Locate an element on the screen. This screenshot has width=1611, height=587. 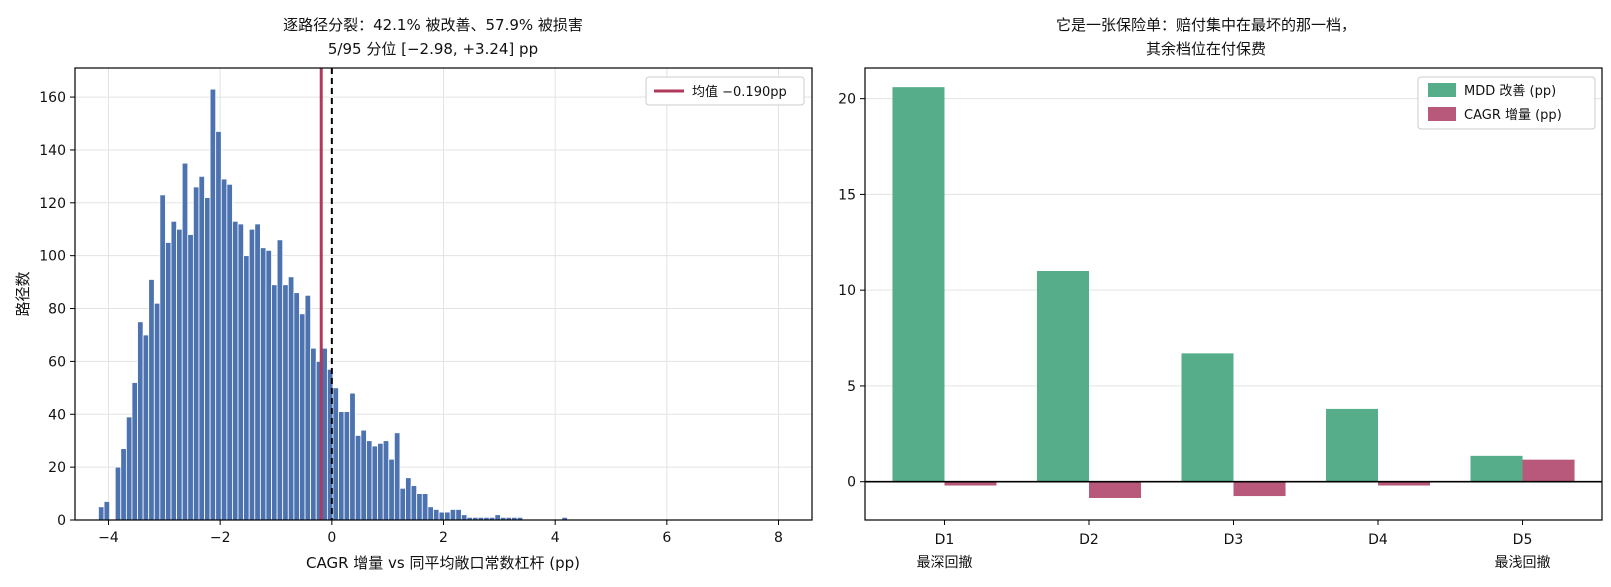
right-legend-swatch-cagr is located at coordinates (1442, 114).